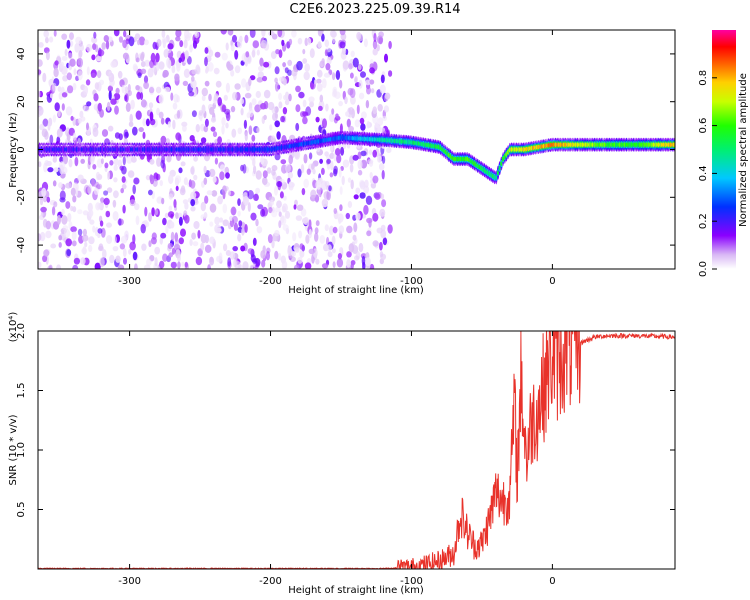 The width and height of the screenshot is (750, 600). What do you see at coordinates (703, 221) in the screenshot?
I see `colorbar-tick-label: 0.2` at bounding box center [703, 221].